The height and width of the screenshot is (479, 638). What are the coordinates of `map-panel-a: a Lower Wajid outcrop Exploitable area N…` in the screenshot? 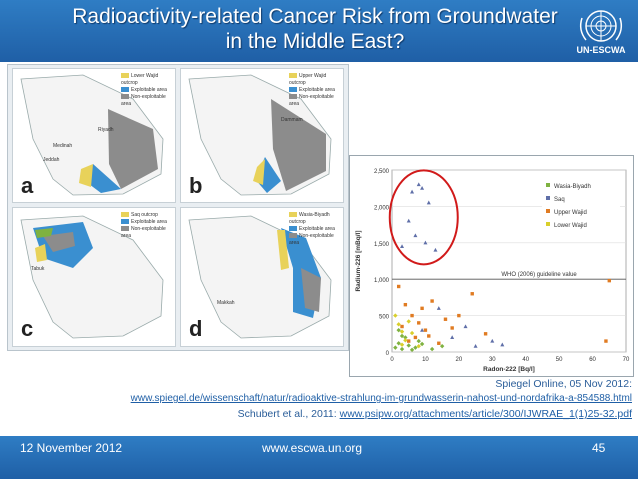 It's located at (94, 135).